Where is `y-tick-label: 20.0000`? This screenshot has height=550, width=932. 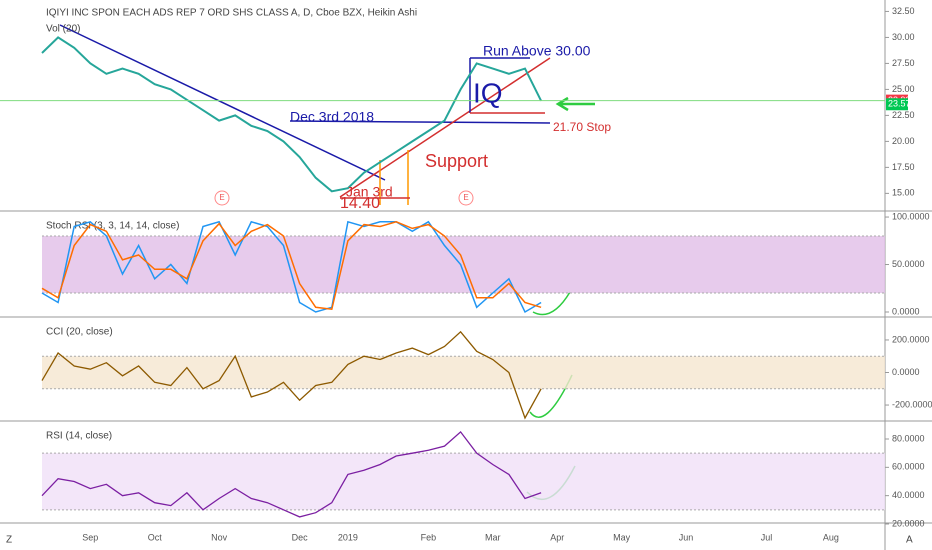 y-tick-label: 20.0000 is located at coordinates (908, 523).